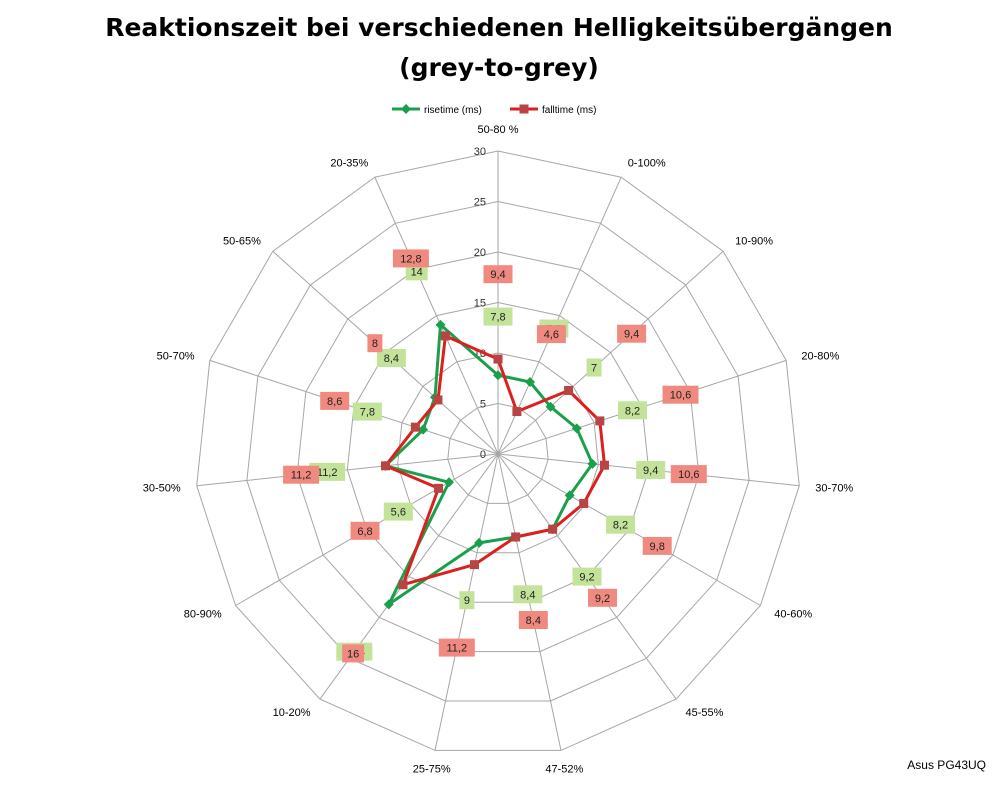 This screenshot has width=998, height=786. I want to click on svg-text: 9, so click(467, 601).